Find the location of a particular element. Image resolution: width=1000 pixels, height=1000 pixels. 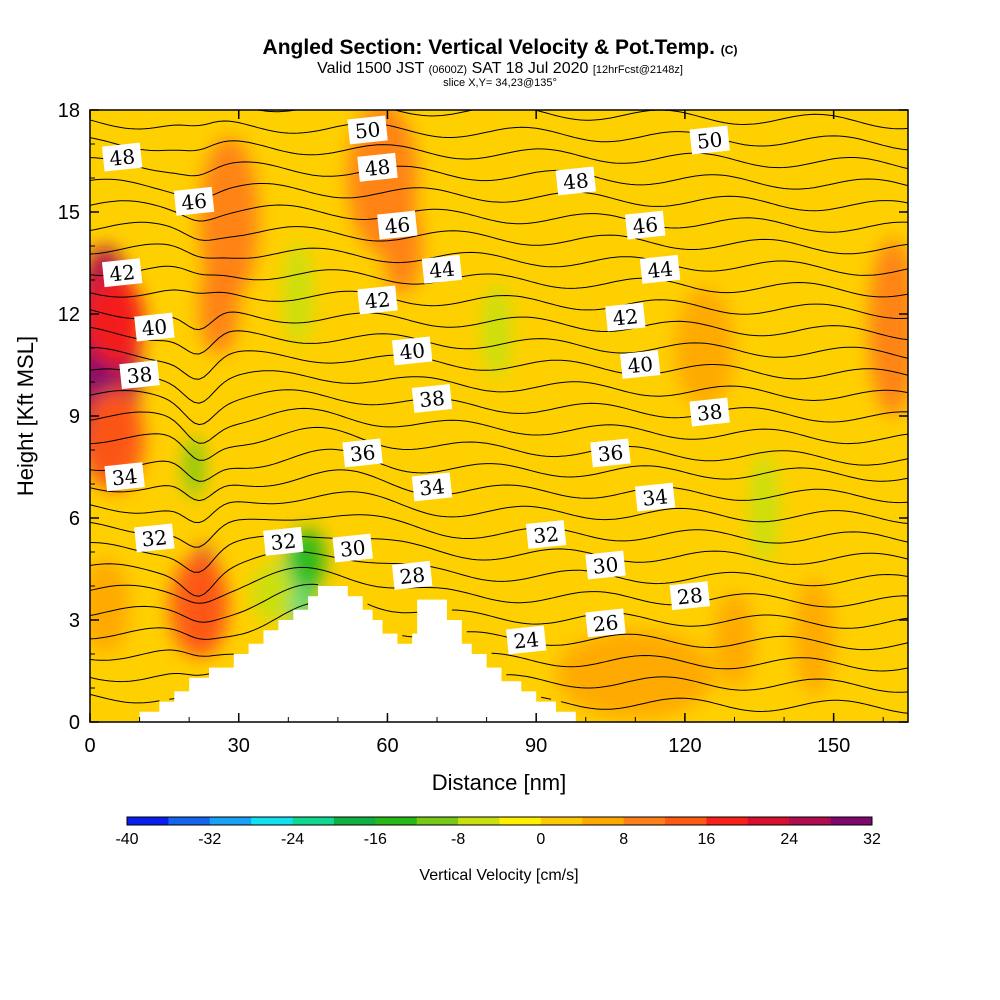

slice-info: slice X,Y= 34,23@135° is located at coordinates (500, 83).